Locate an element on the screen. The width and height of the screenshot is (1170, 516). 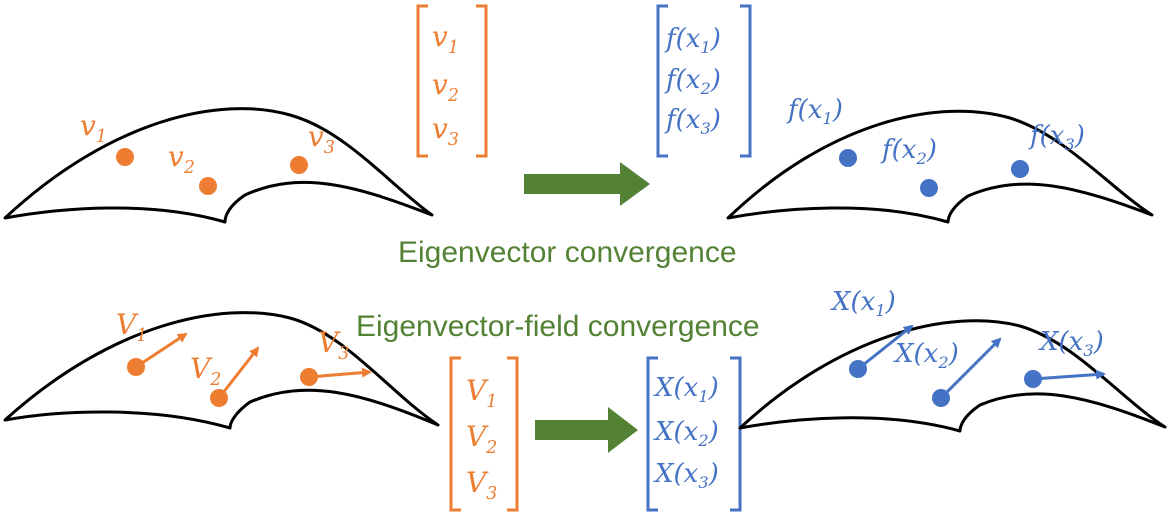
surface-top-right is located at coordinates (940, 166).